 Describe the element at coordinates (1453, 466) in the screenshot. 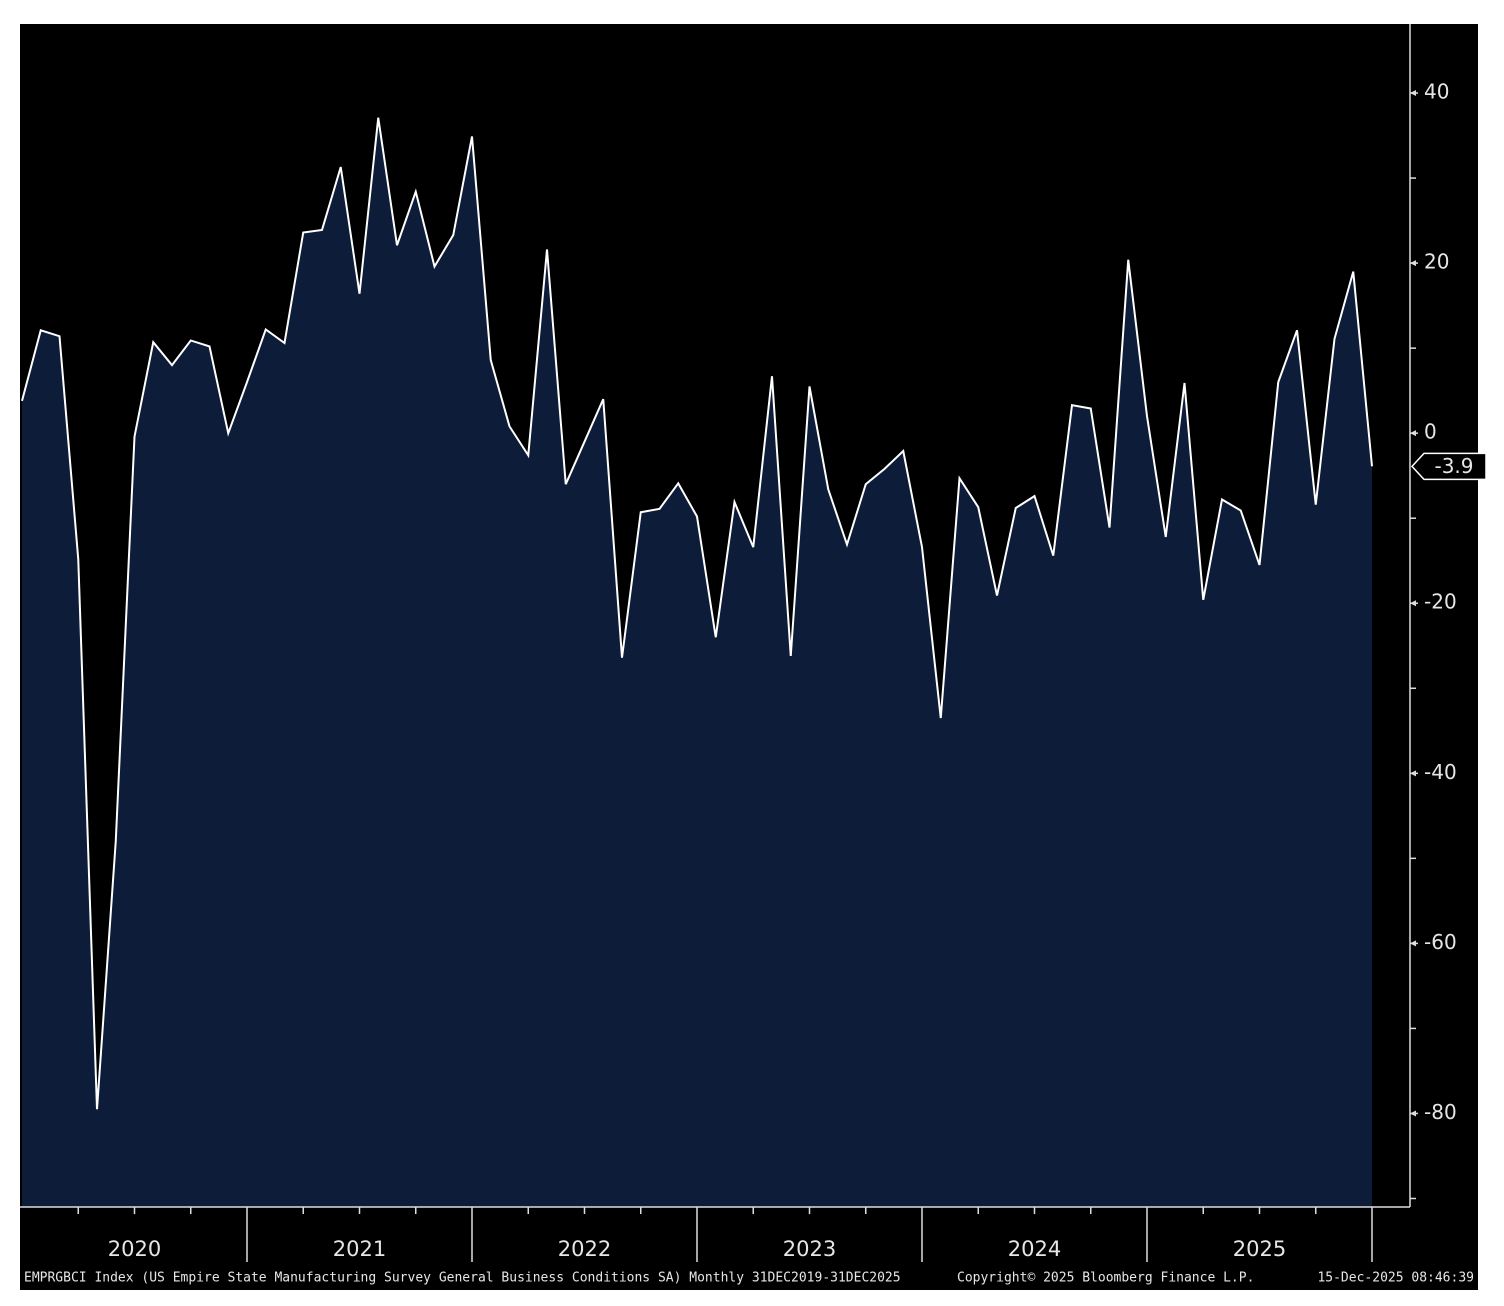

I see `last-value-label: -3.9` at that location.